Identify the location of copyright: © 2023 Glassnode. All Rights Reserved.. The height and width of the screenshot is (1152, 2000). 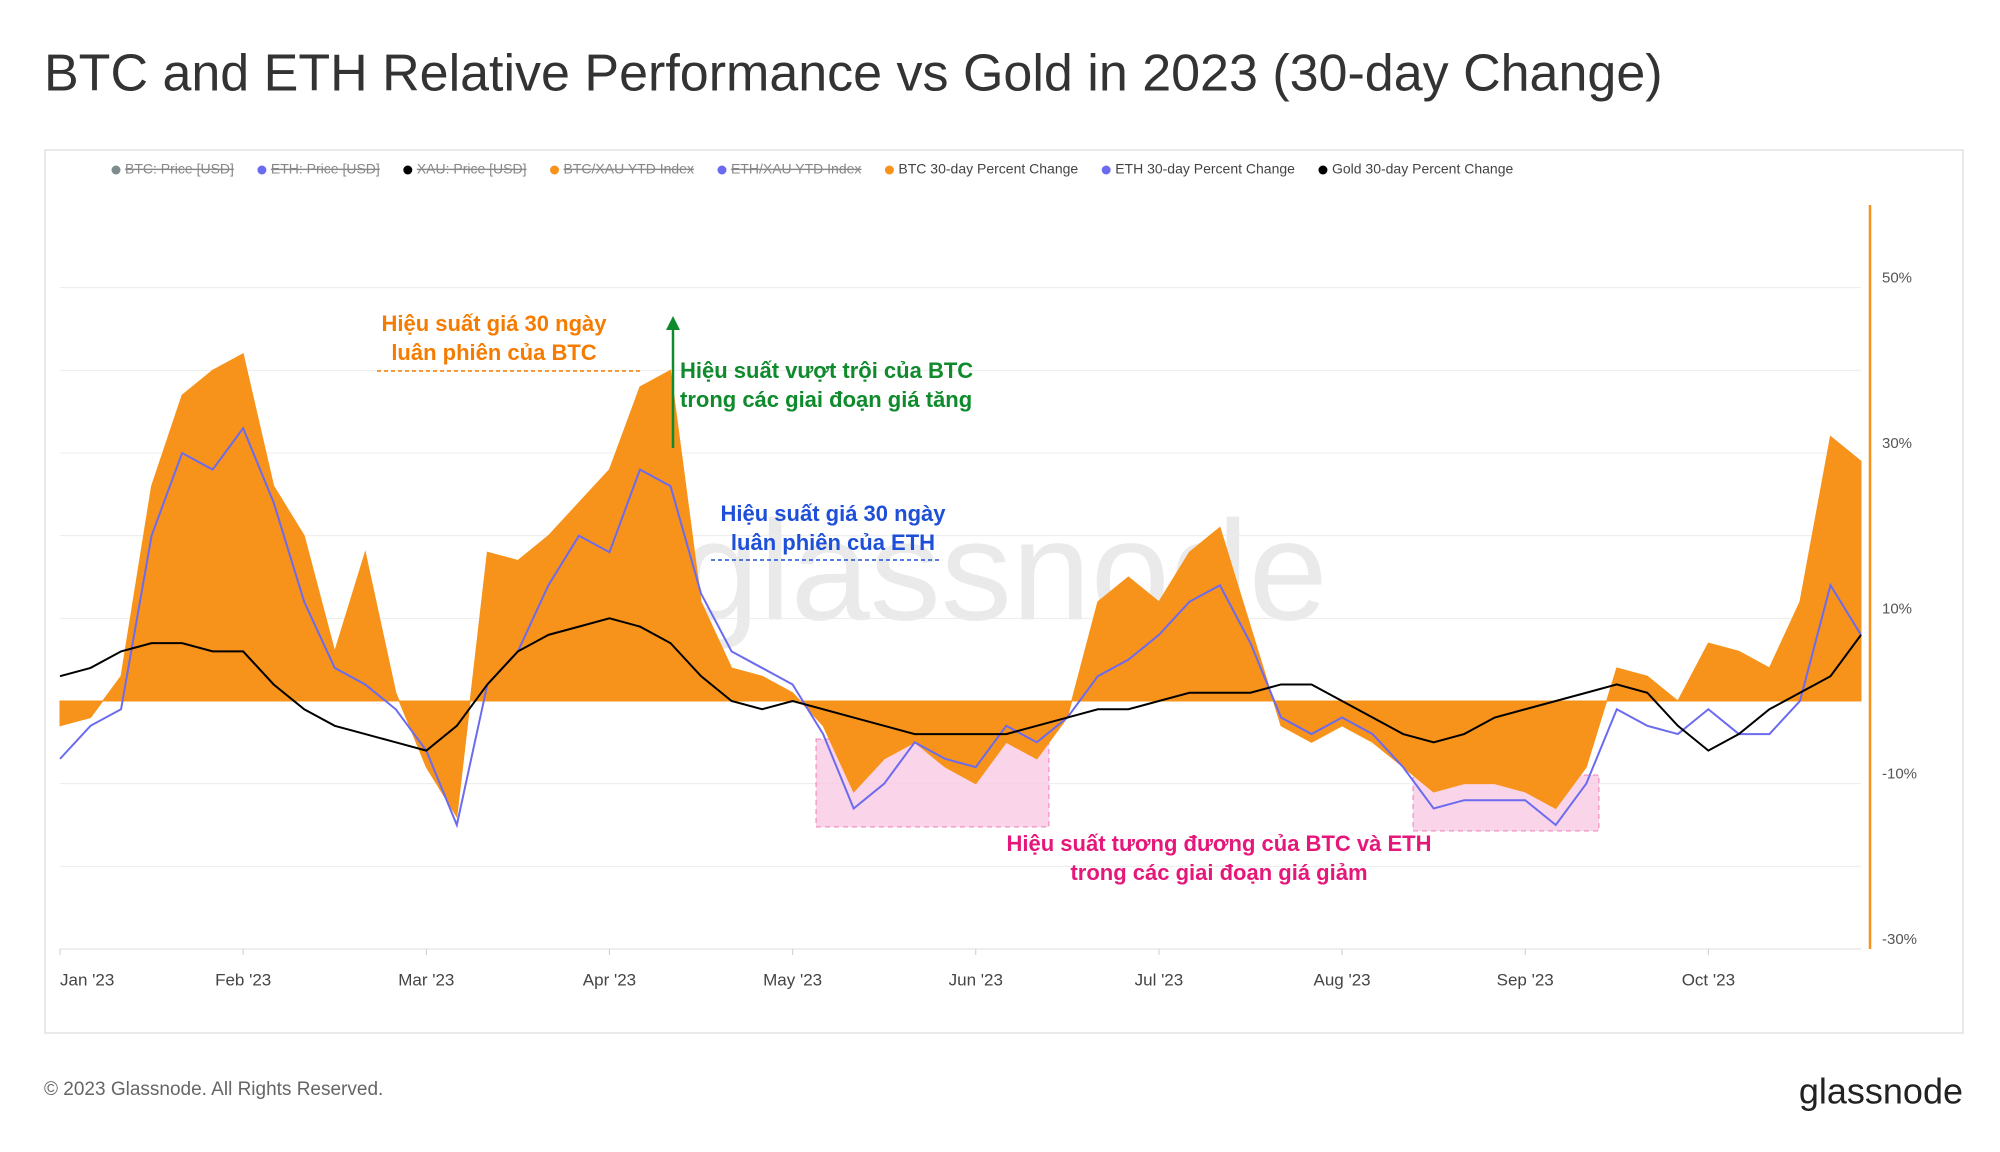
(213, 1089).